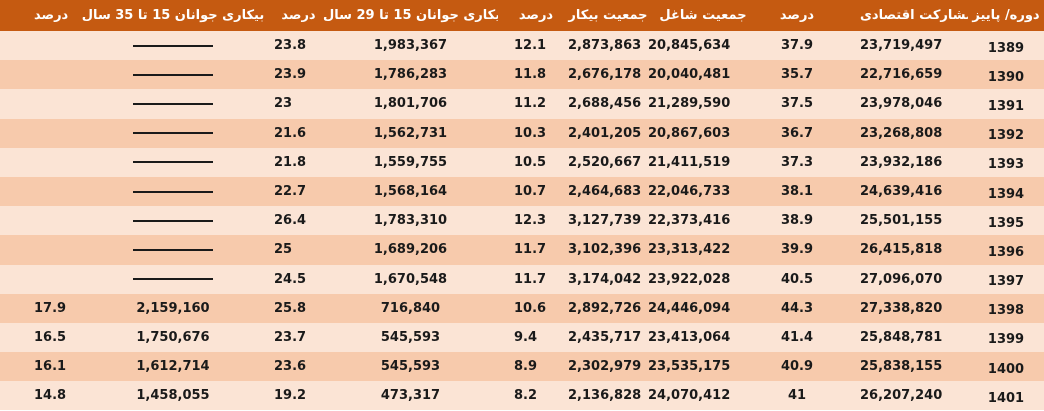 This screenshot has width=1044, height=411. I want to click on cell-unemployed-population: 2,873,863, so click(605, 46).